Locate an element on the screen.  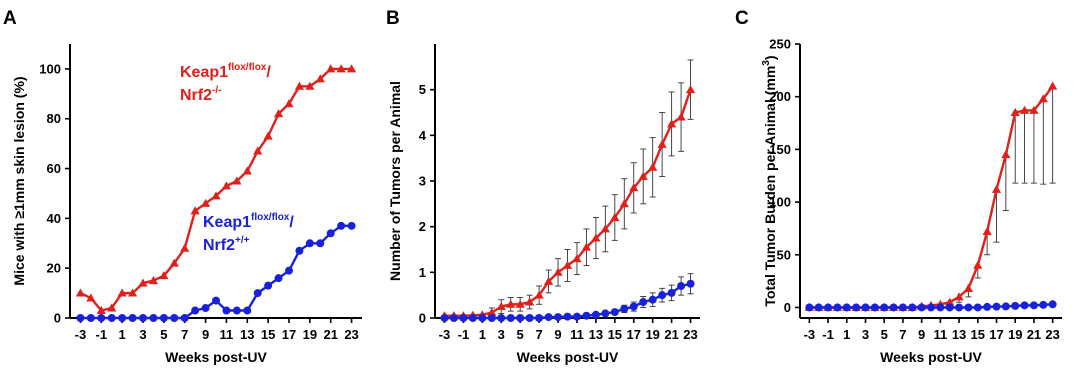
x-axis-title: Weeks post-UV is located at coordinates (931, 357).